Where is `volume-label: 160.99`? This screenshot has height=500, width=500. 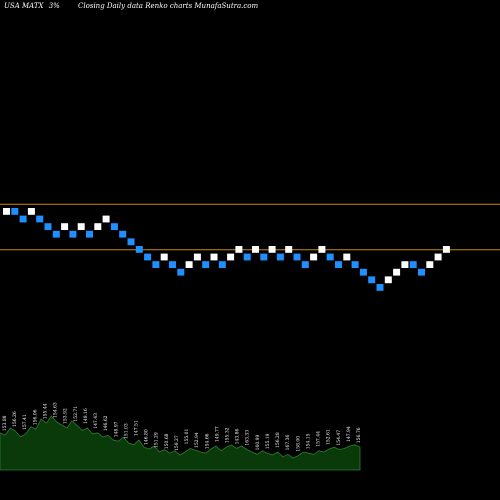 volume-label: 160.99 is located at coordinates (258, 443).